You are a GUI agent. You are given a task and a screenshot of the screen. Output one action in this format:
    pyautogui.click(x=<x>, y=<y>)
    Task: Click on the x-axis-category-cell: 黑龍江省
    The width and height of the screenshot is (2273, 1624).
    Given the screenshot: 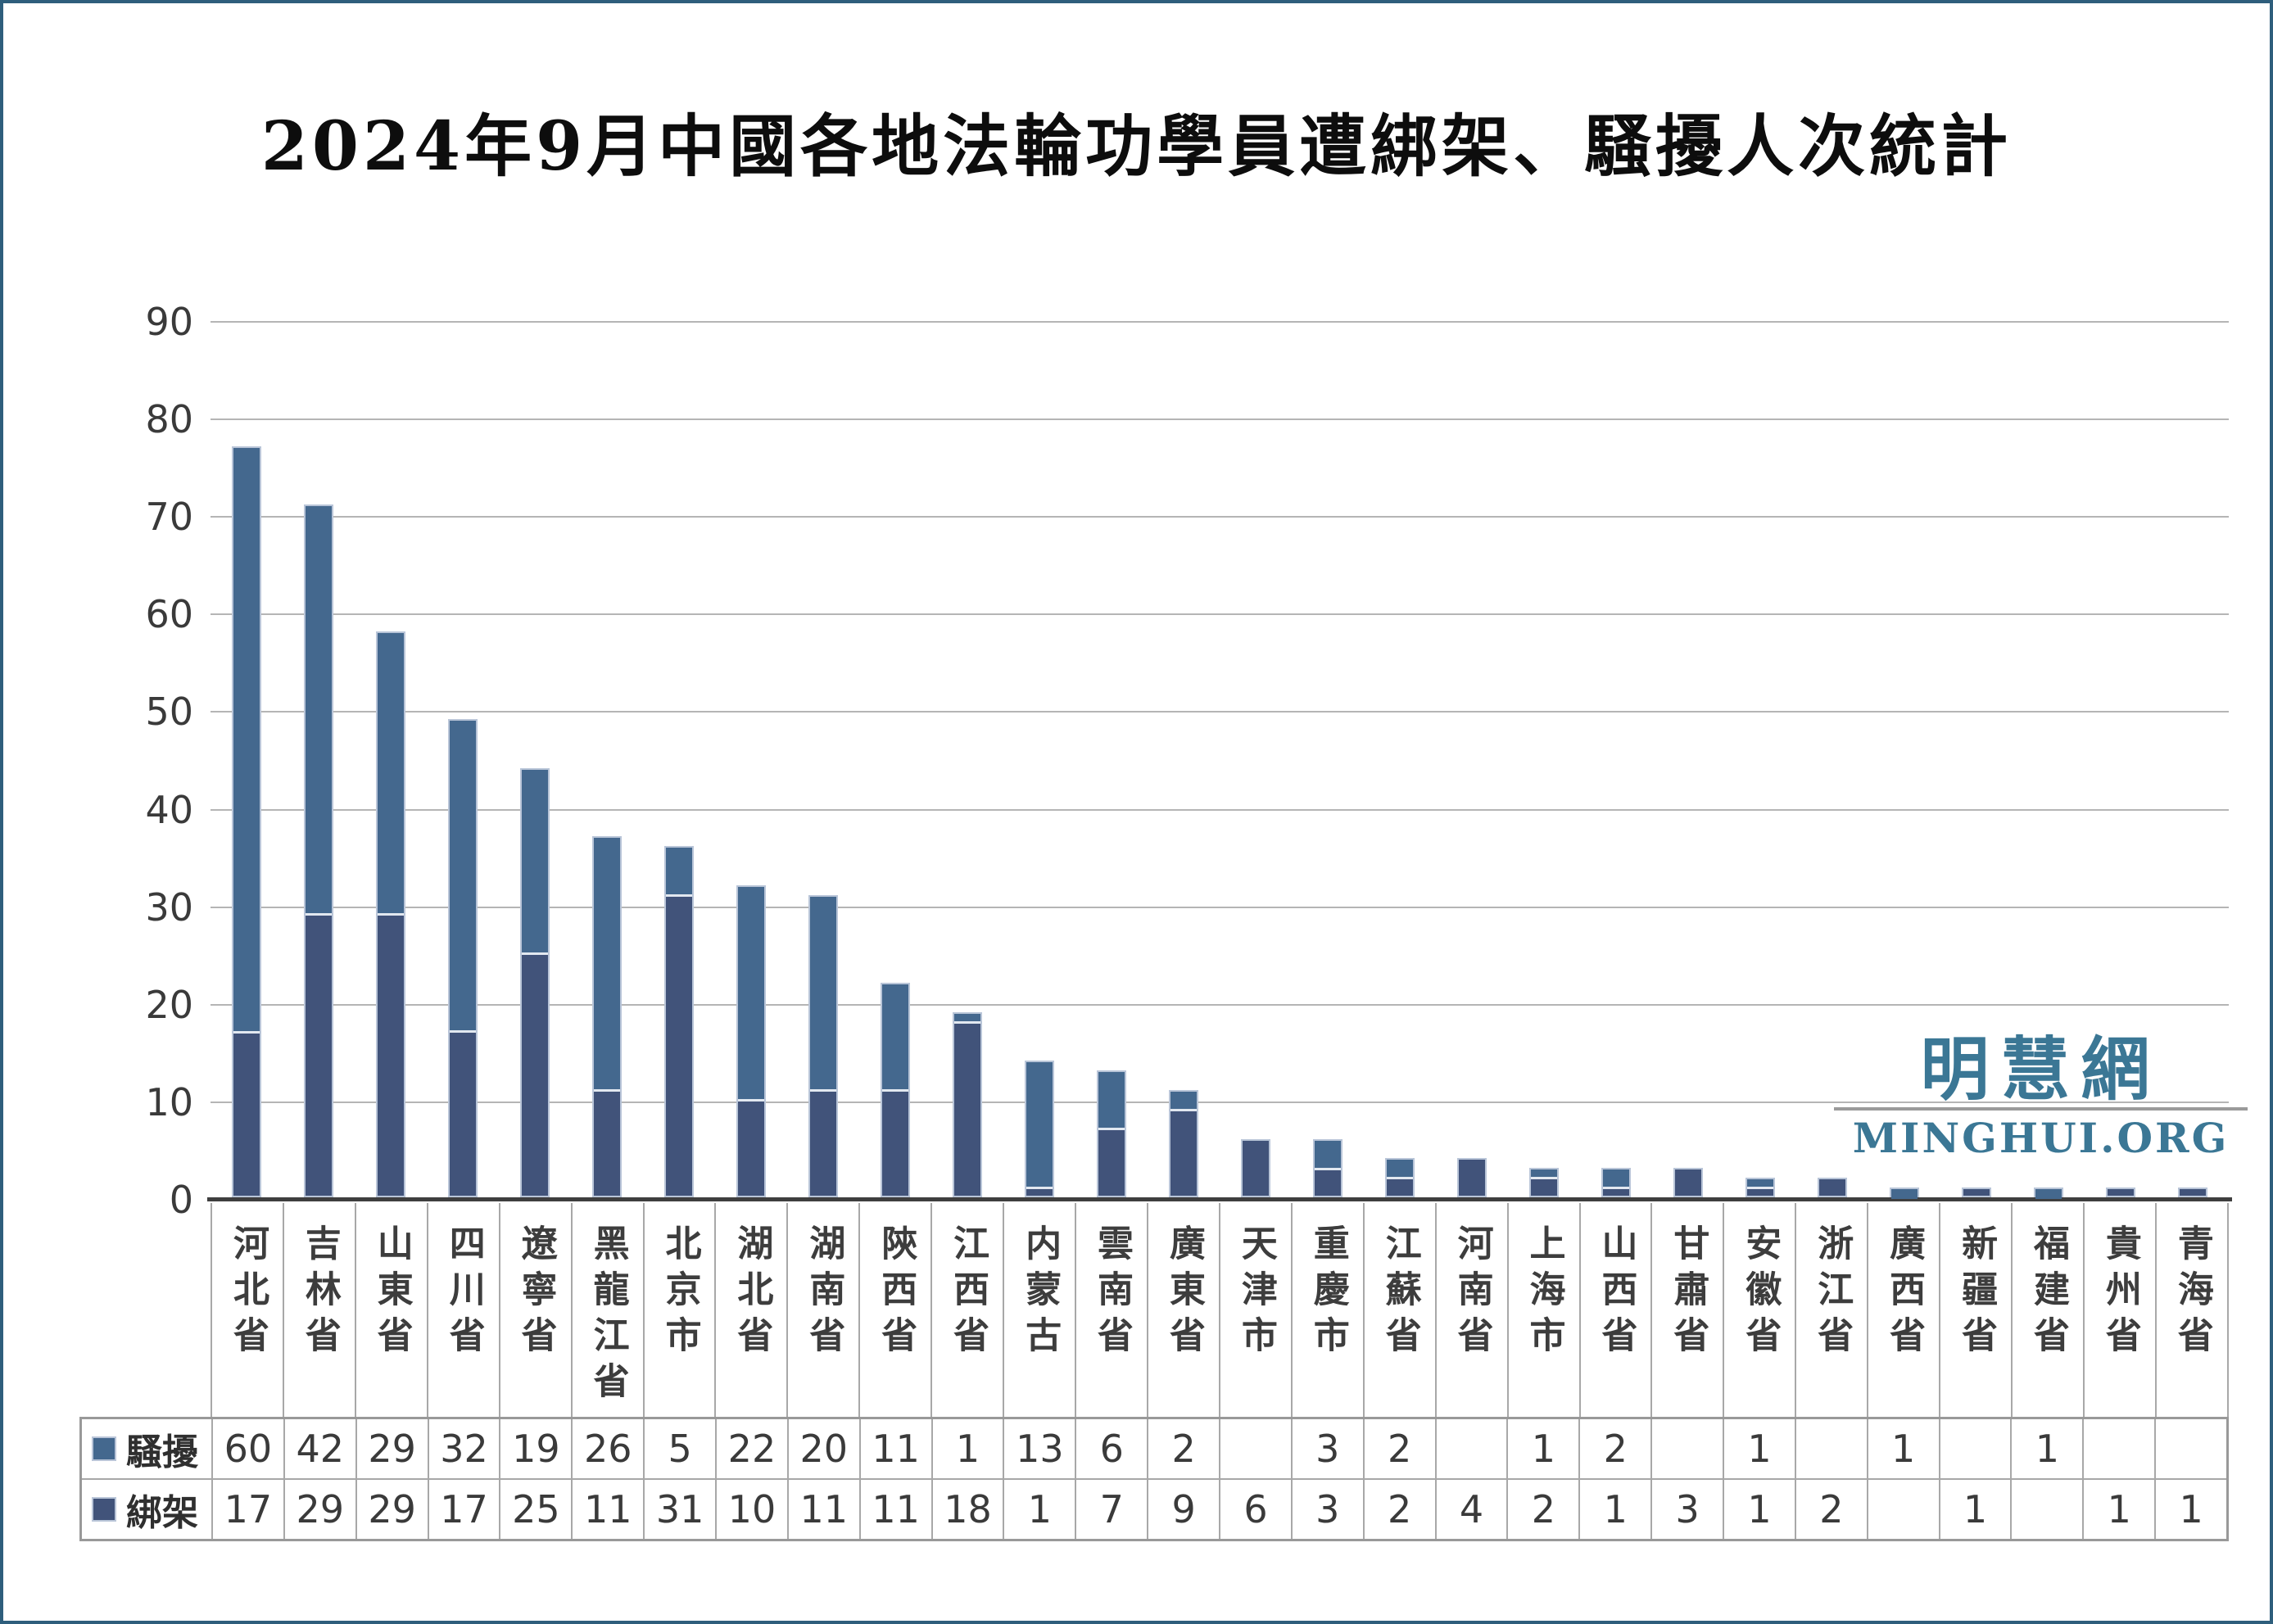 What is the action you would take?
    pyautogui.click(x=606, y=1310)
    